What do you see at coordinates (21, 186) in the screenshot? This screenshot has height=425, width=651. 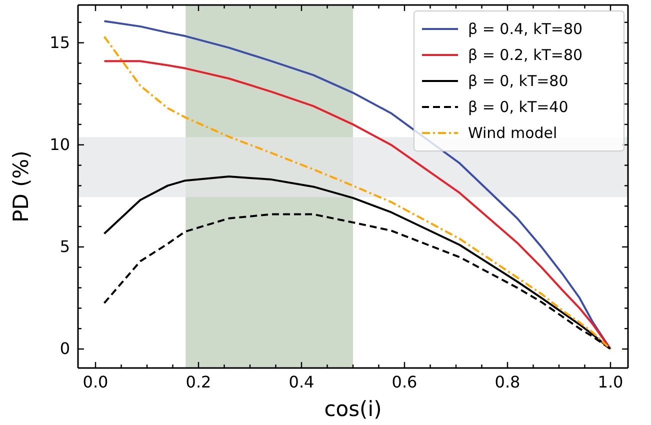 I see `y-axis-title: PD (%)` at bounding box center [21, 186].